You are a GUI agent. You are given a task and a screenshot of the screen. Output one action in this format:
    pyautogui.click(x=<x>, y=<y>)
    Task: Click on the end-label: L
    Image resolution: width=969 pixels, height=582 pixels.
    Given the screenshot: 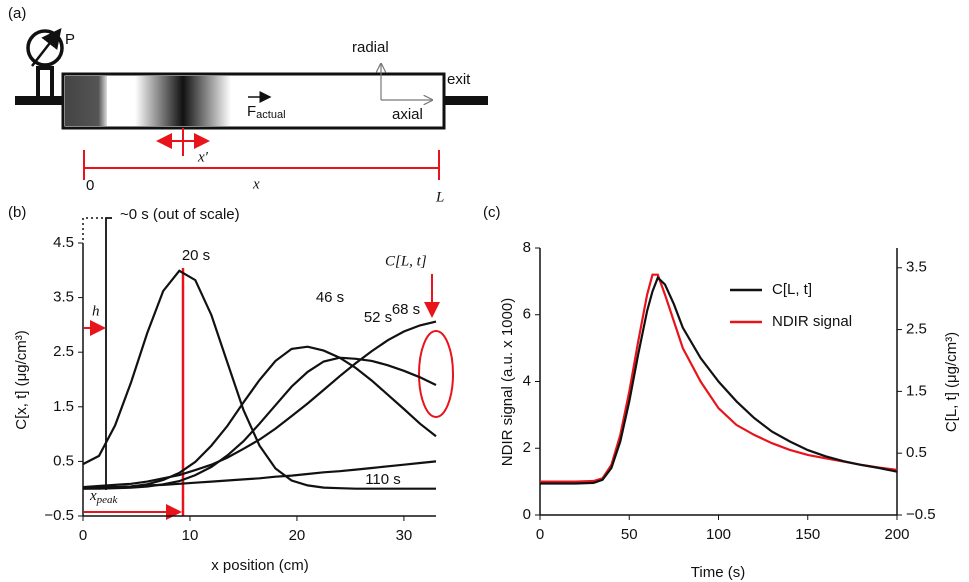 What is the action you would take?
    pyautogui.click(x=439, y=197)
    